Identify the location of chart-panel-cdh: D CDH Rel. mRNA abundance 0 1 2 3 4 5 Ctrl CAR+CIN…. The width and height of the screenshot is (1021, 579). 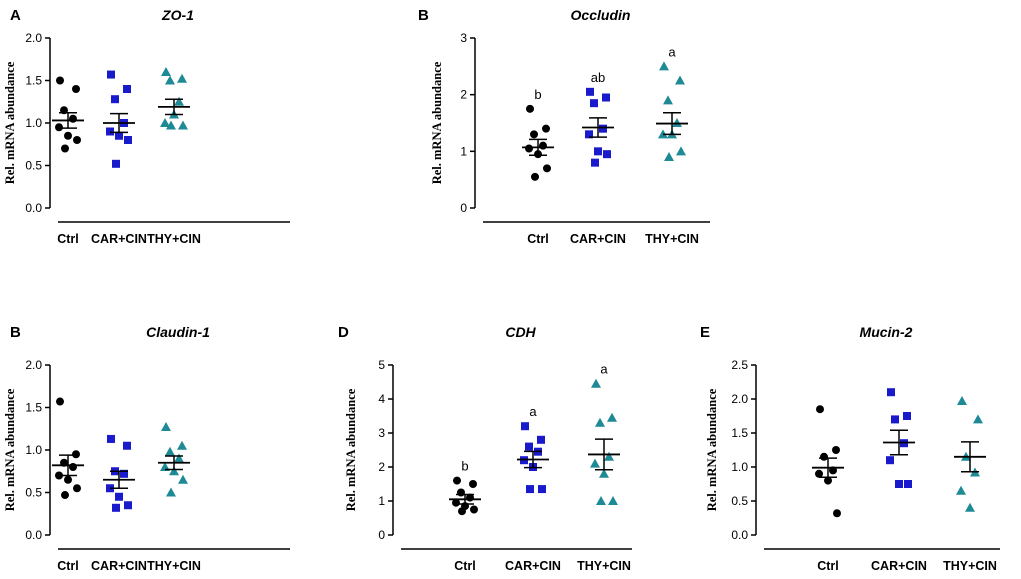
(485, 448).